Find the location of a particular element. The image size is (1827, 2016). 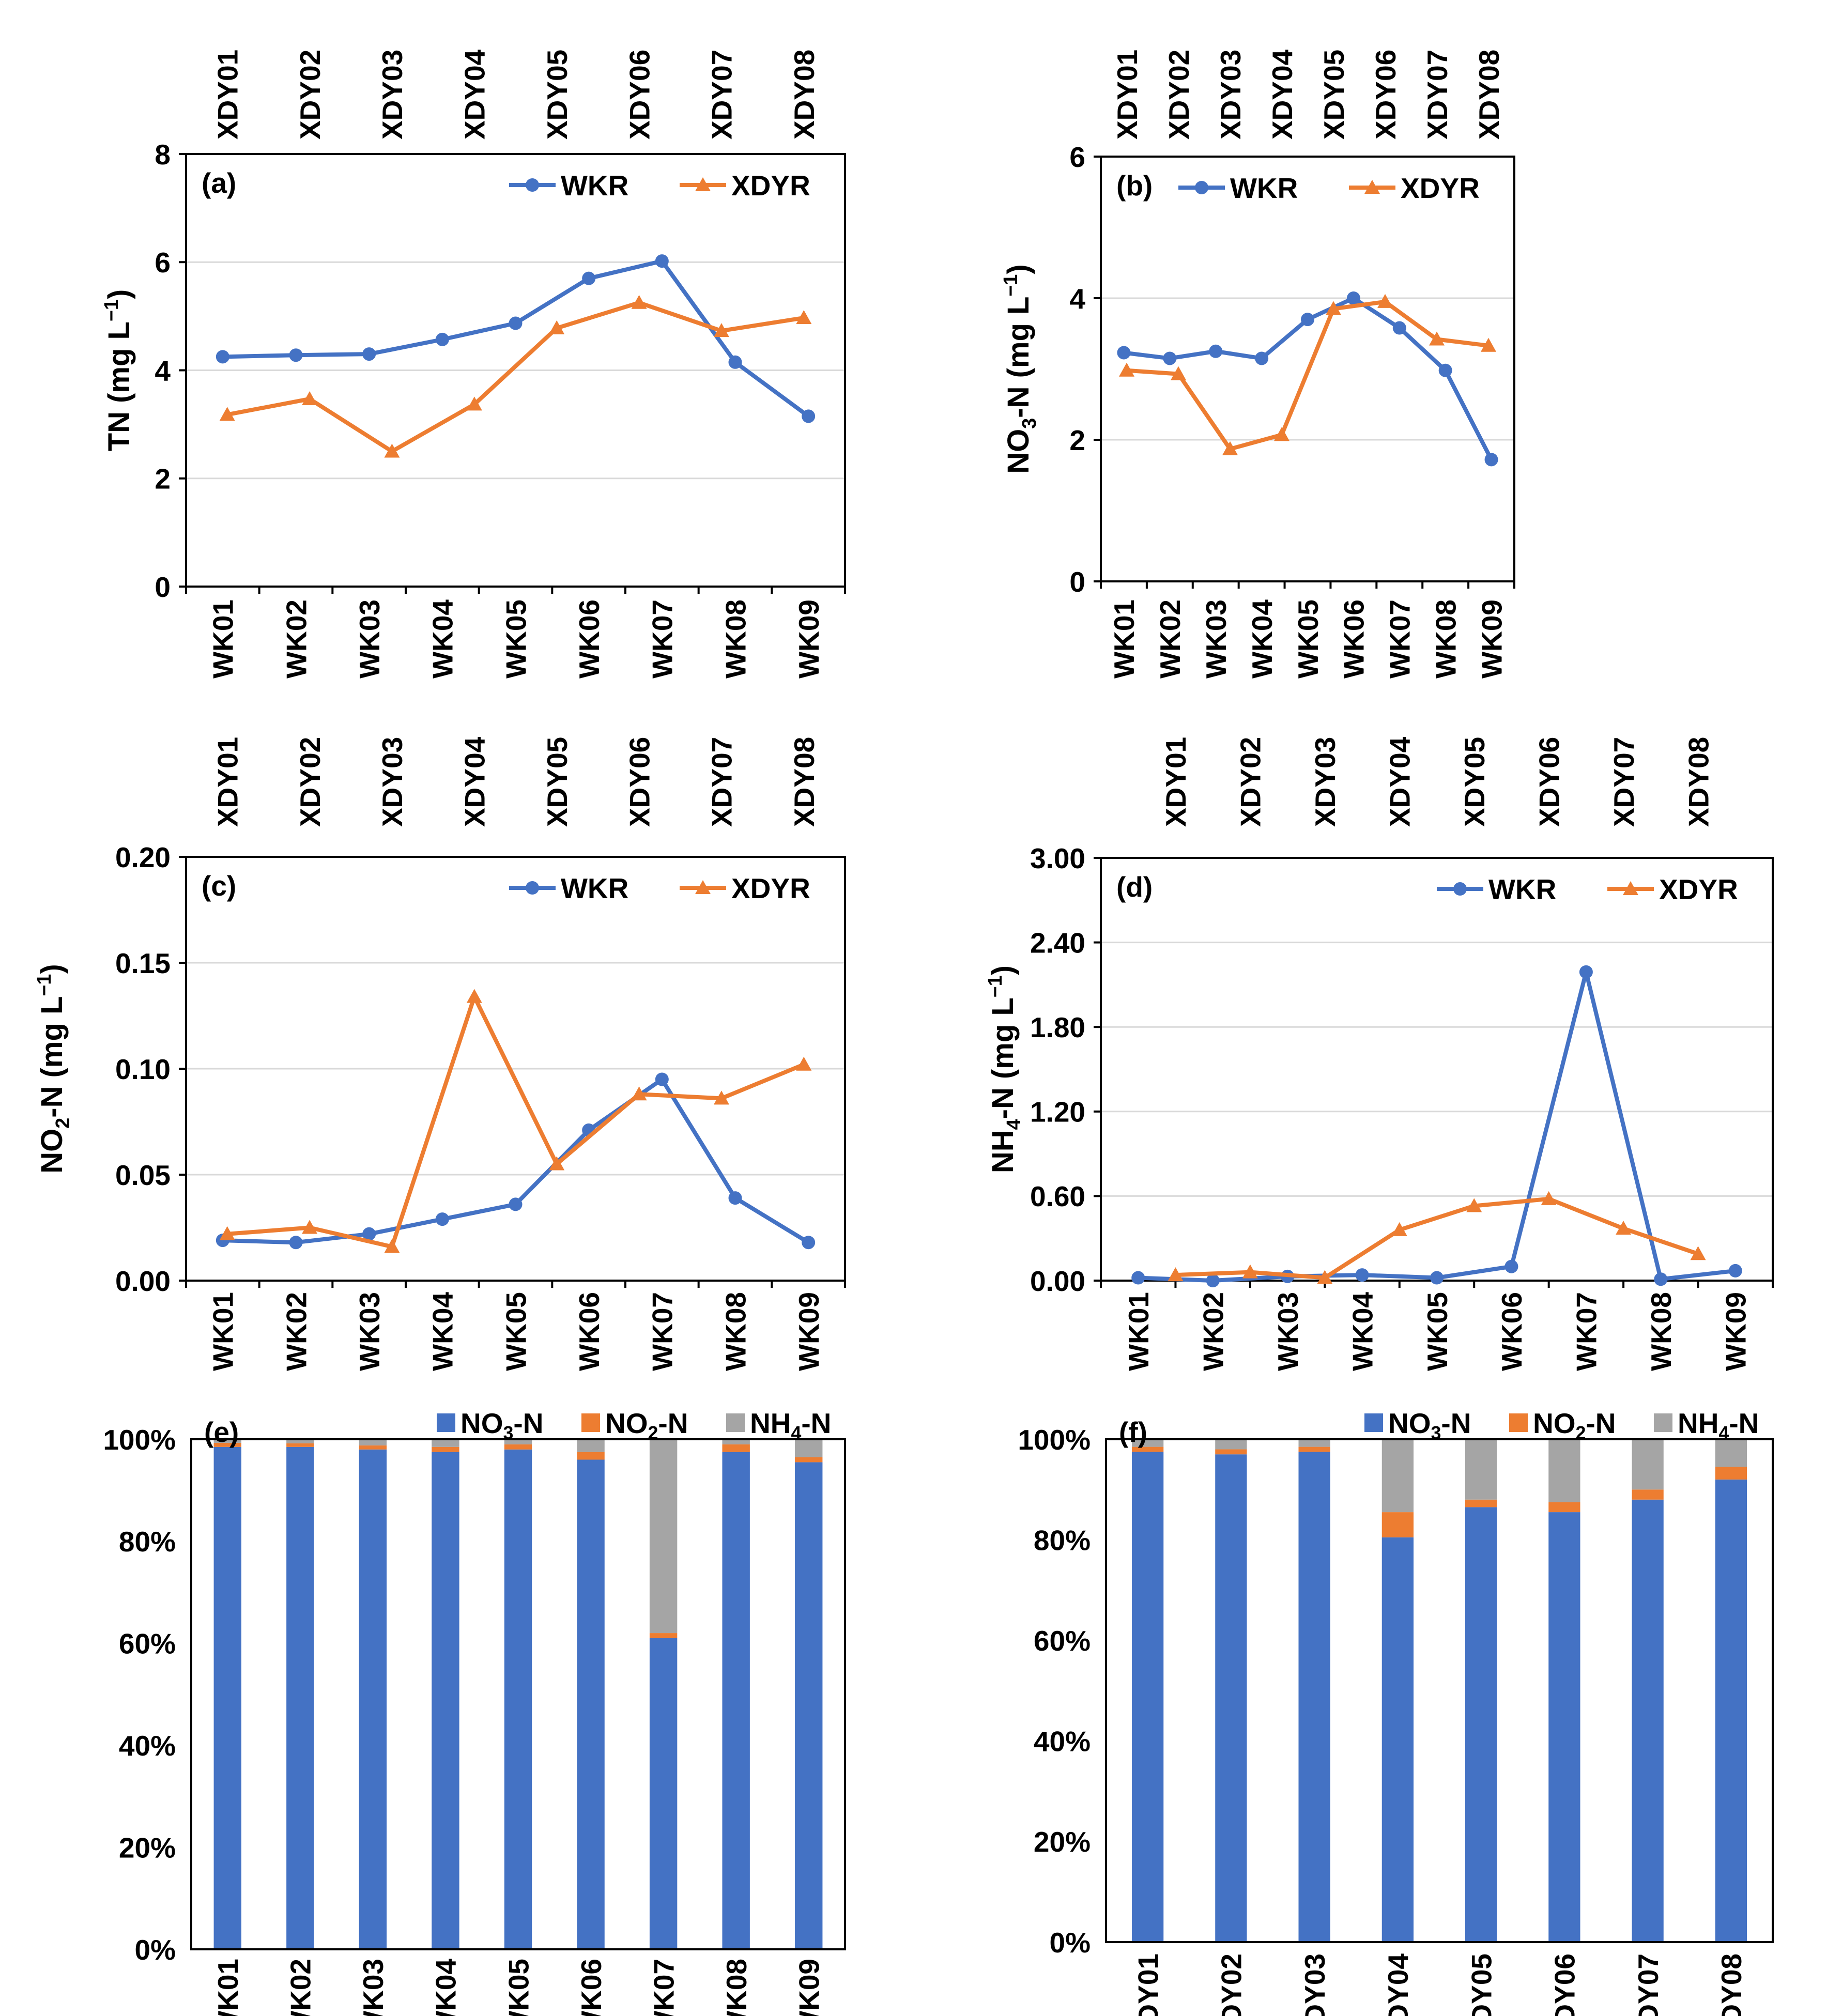

ylabel-subscript: 4 is located at coordinates (1013, 1124).